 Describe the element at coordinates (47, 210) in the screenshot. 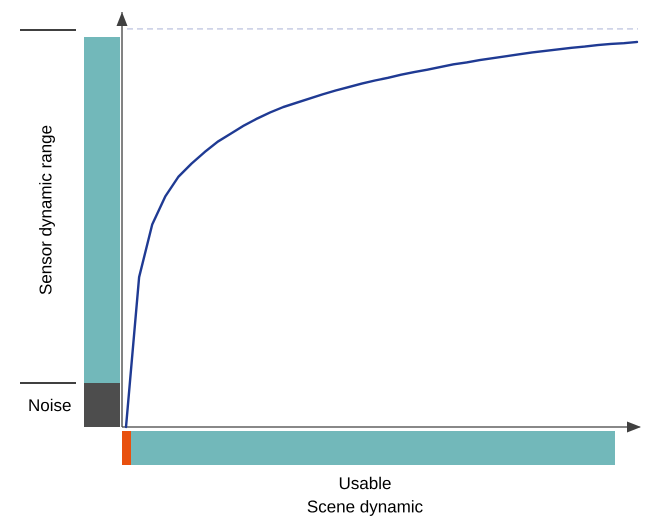

I see `y-axis-title: Sensor dynamic range` at that location.